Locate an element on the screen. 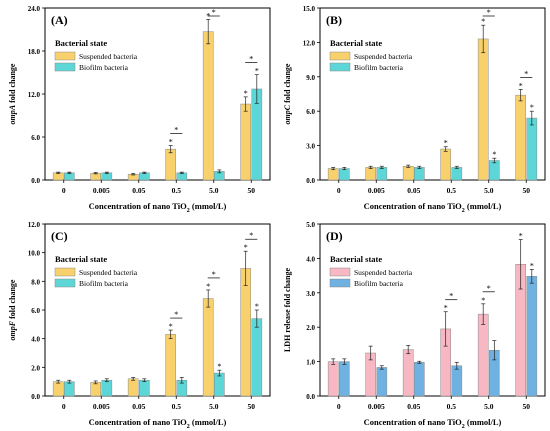  panel-label: (A) is located at coordinates (59, 20).